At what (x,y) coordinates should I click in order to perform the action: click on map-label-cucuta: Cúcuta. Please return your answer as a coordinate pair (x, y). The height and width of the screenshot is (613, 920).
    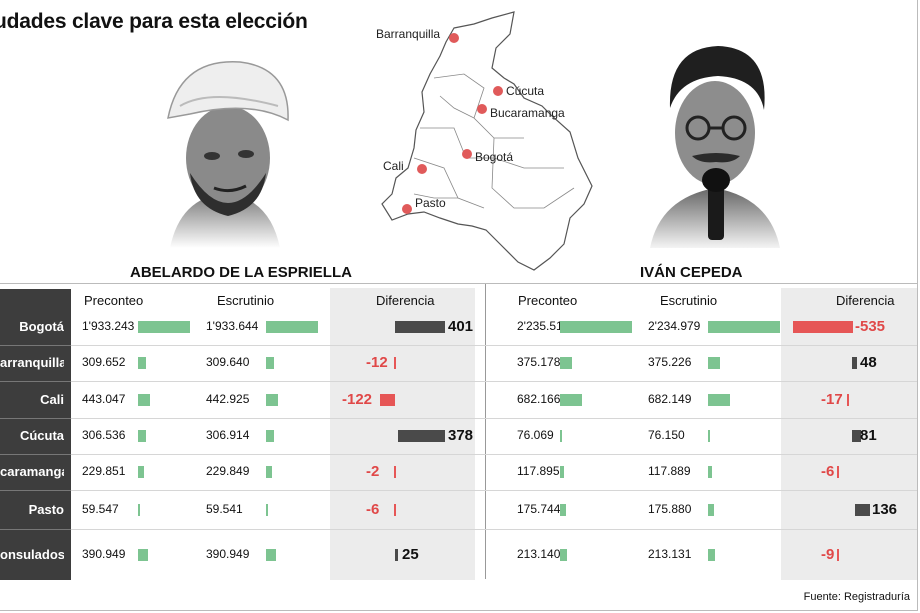
    Looking at the image, I should click on (525, 91).